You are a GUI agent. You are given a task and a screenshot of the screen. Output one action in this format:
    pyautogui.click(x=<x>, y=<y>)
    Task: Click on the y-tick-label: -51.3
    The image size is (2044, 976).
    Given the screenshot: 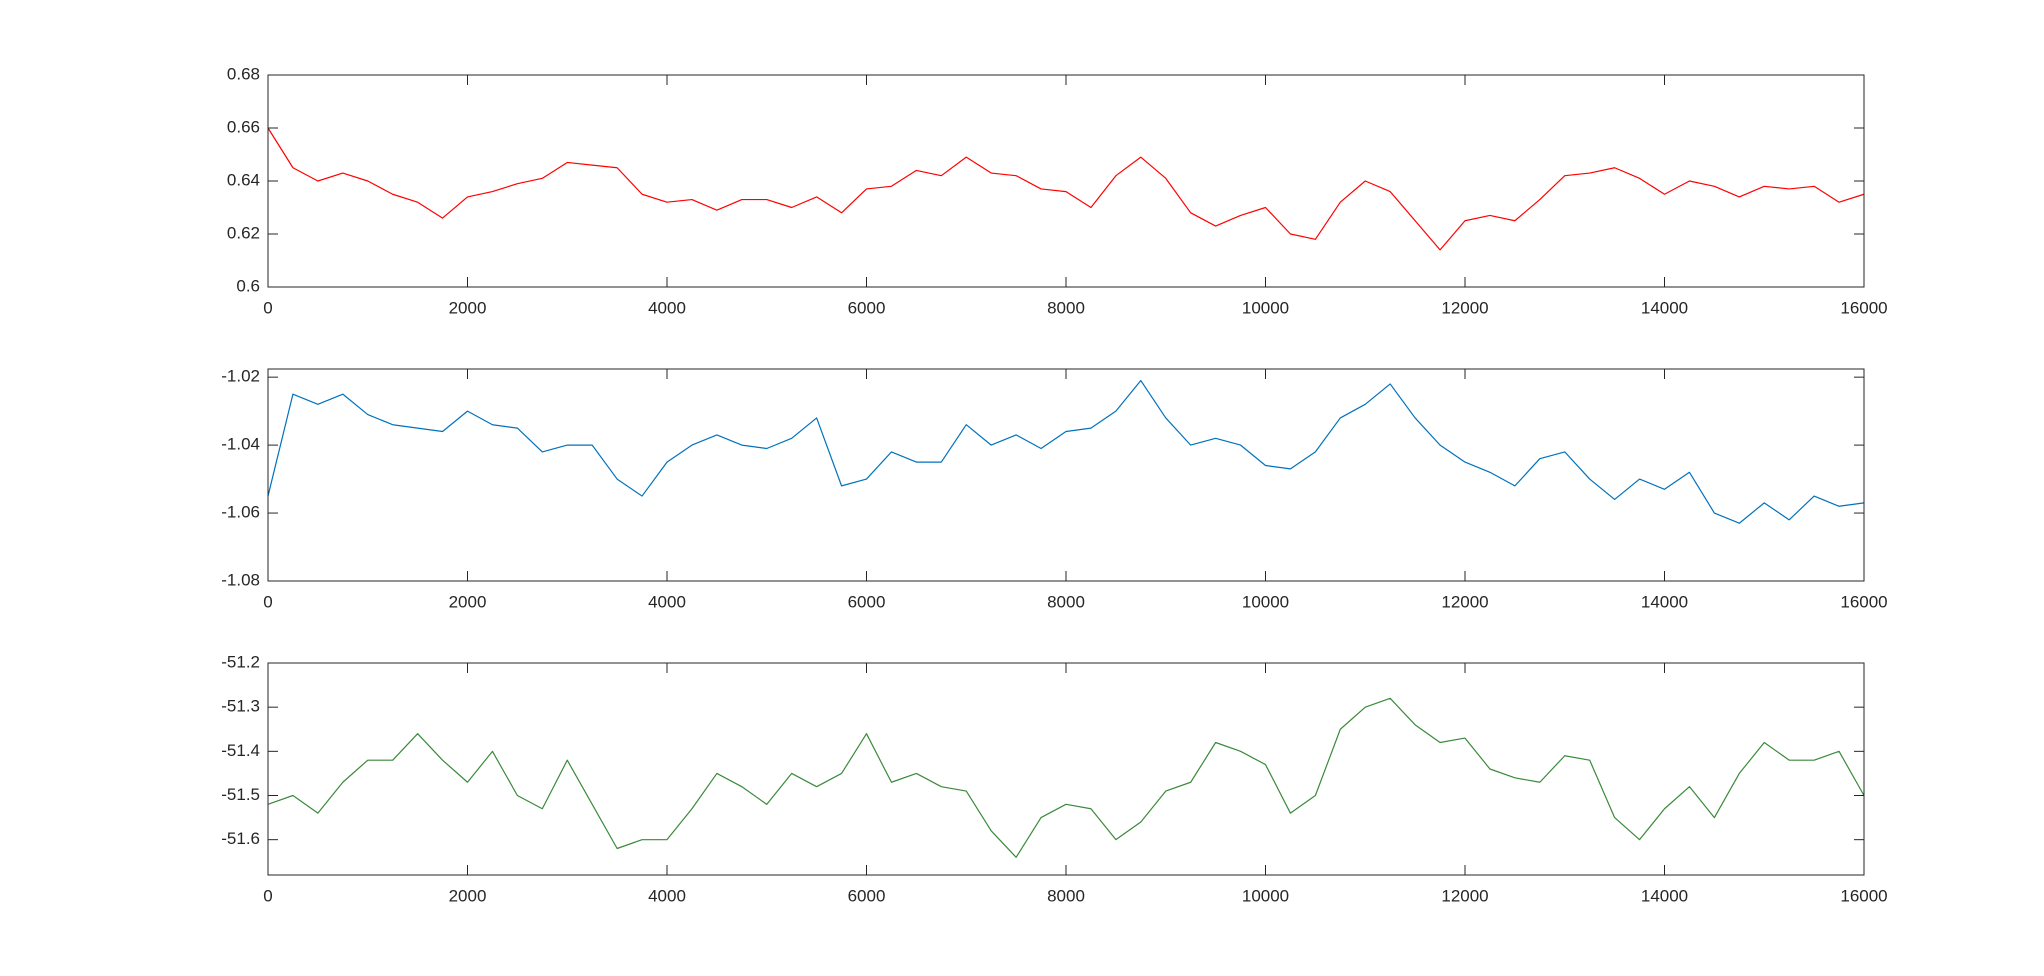 What is the action you would take?
    pyautogui.click(x=240, y=706)
    